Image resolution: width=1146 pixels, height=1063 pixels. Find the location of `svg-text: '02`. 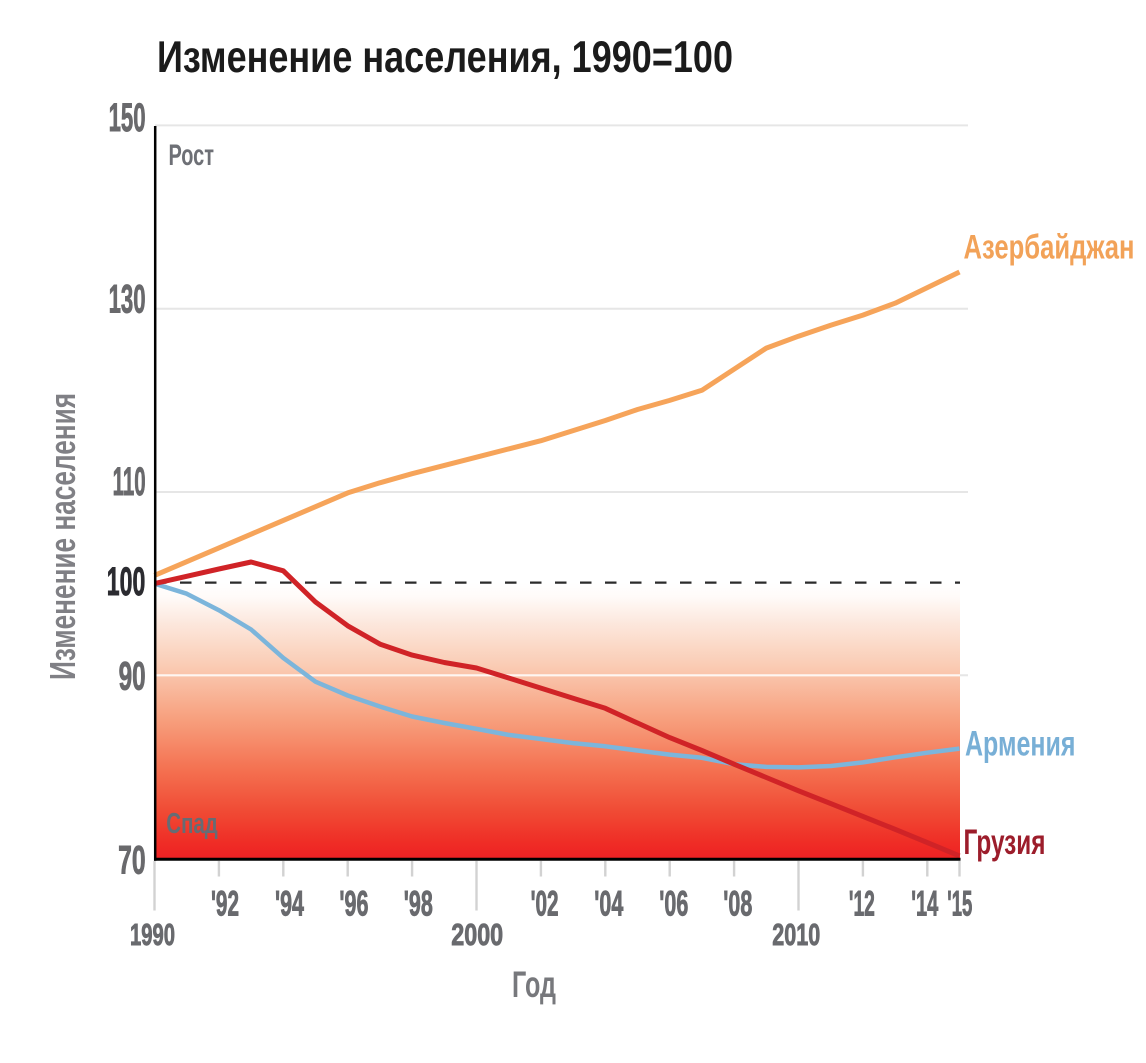

svg-text: '02 is located at coordinates (545, 904).